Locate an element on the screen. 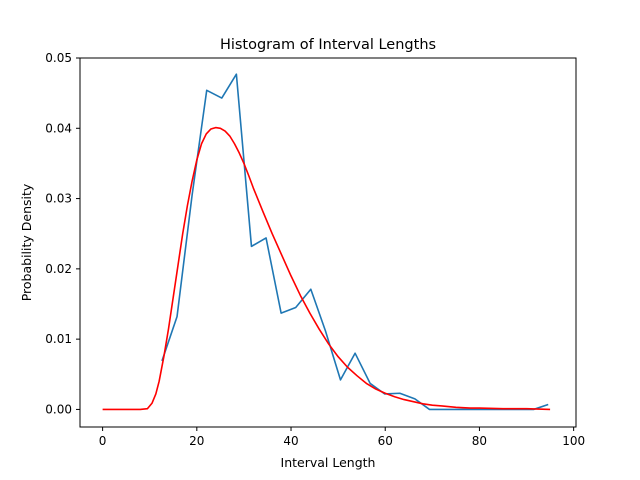 This screenshot has height=480, width=640. y-tick-label: 0.03 is located at coordinates (58, 199).